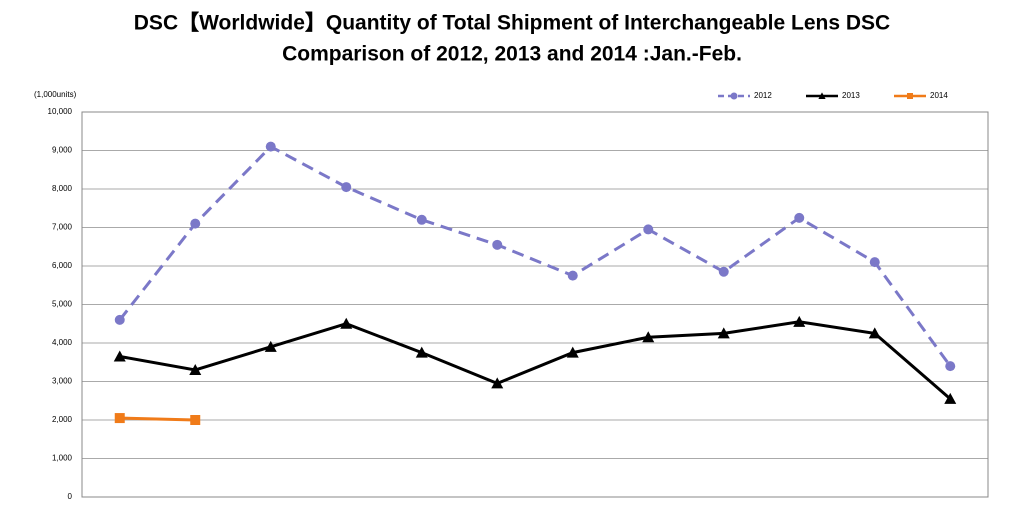  Describe the element at coordinates (62, 227) in the screenshot. I see `y-tick-label: 7,000` at that location.